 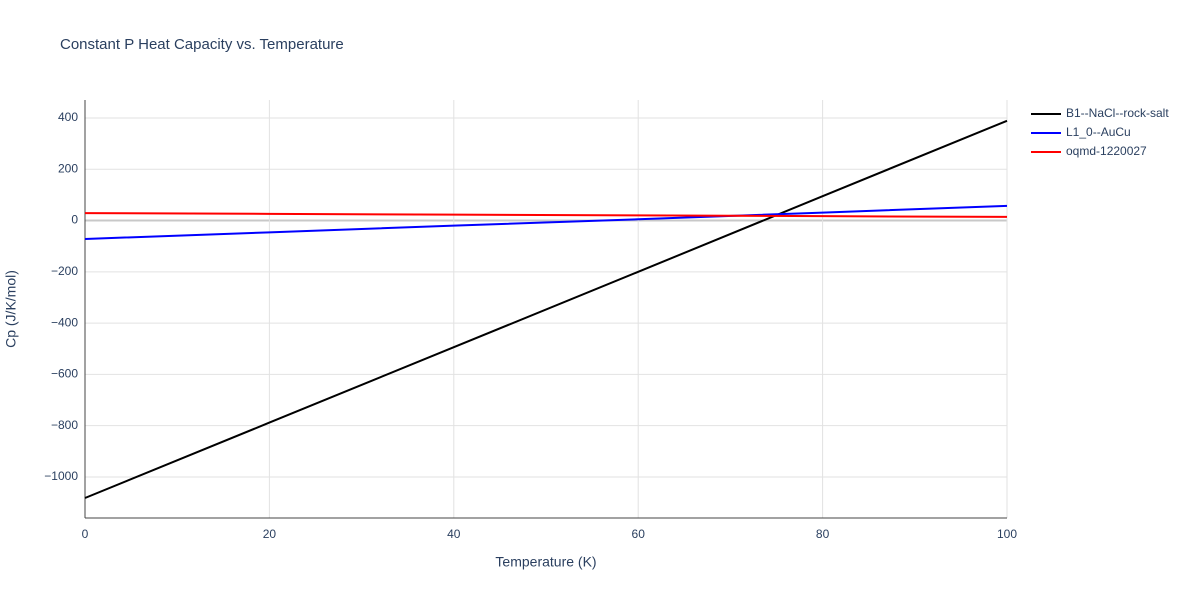 I want to click on x-tick-label: 0, so click(x=85, y=534).